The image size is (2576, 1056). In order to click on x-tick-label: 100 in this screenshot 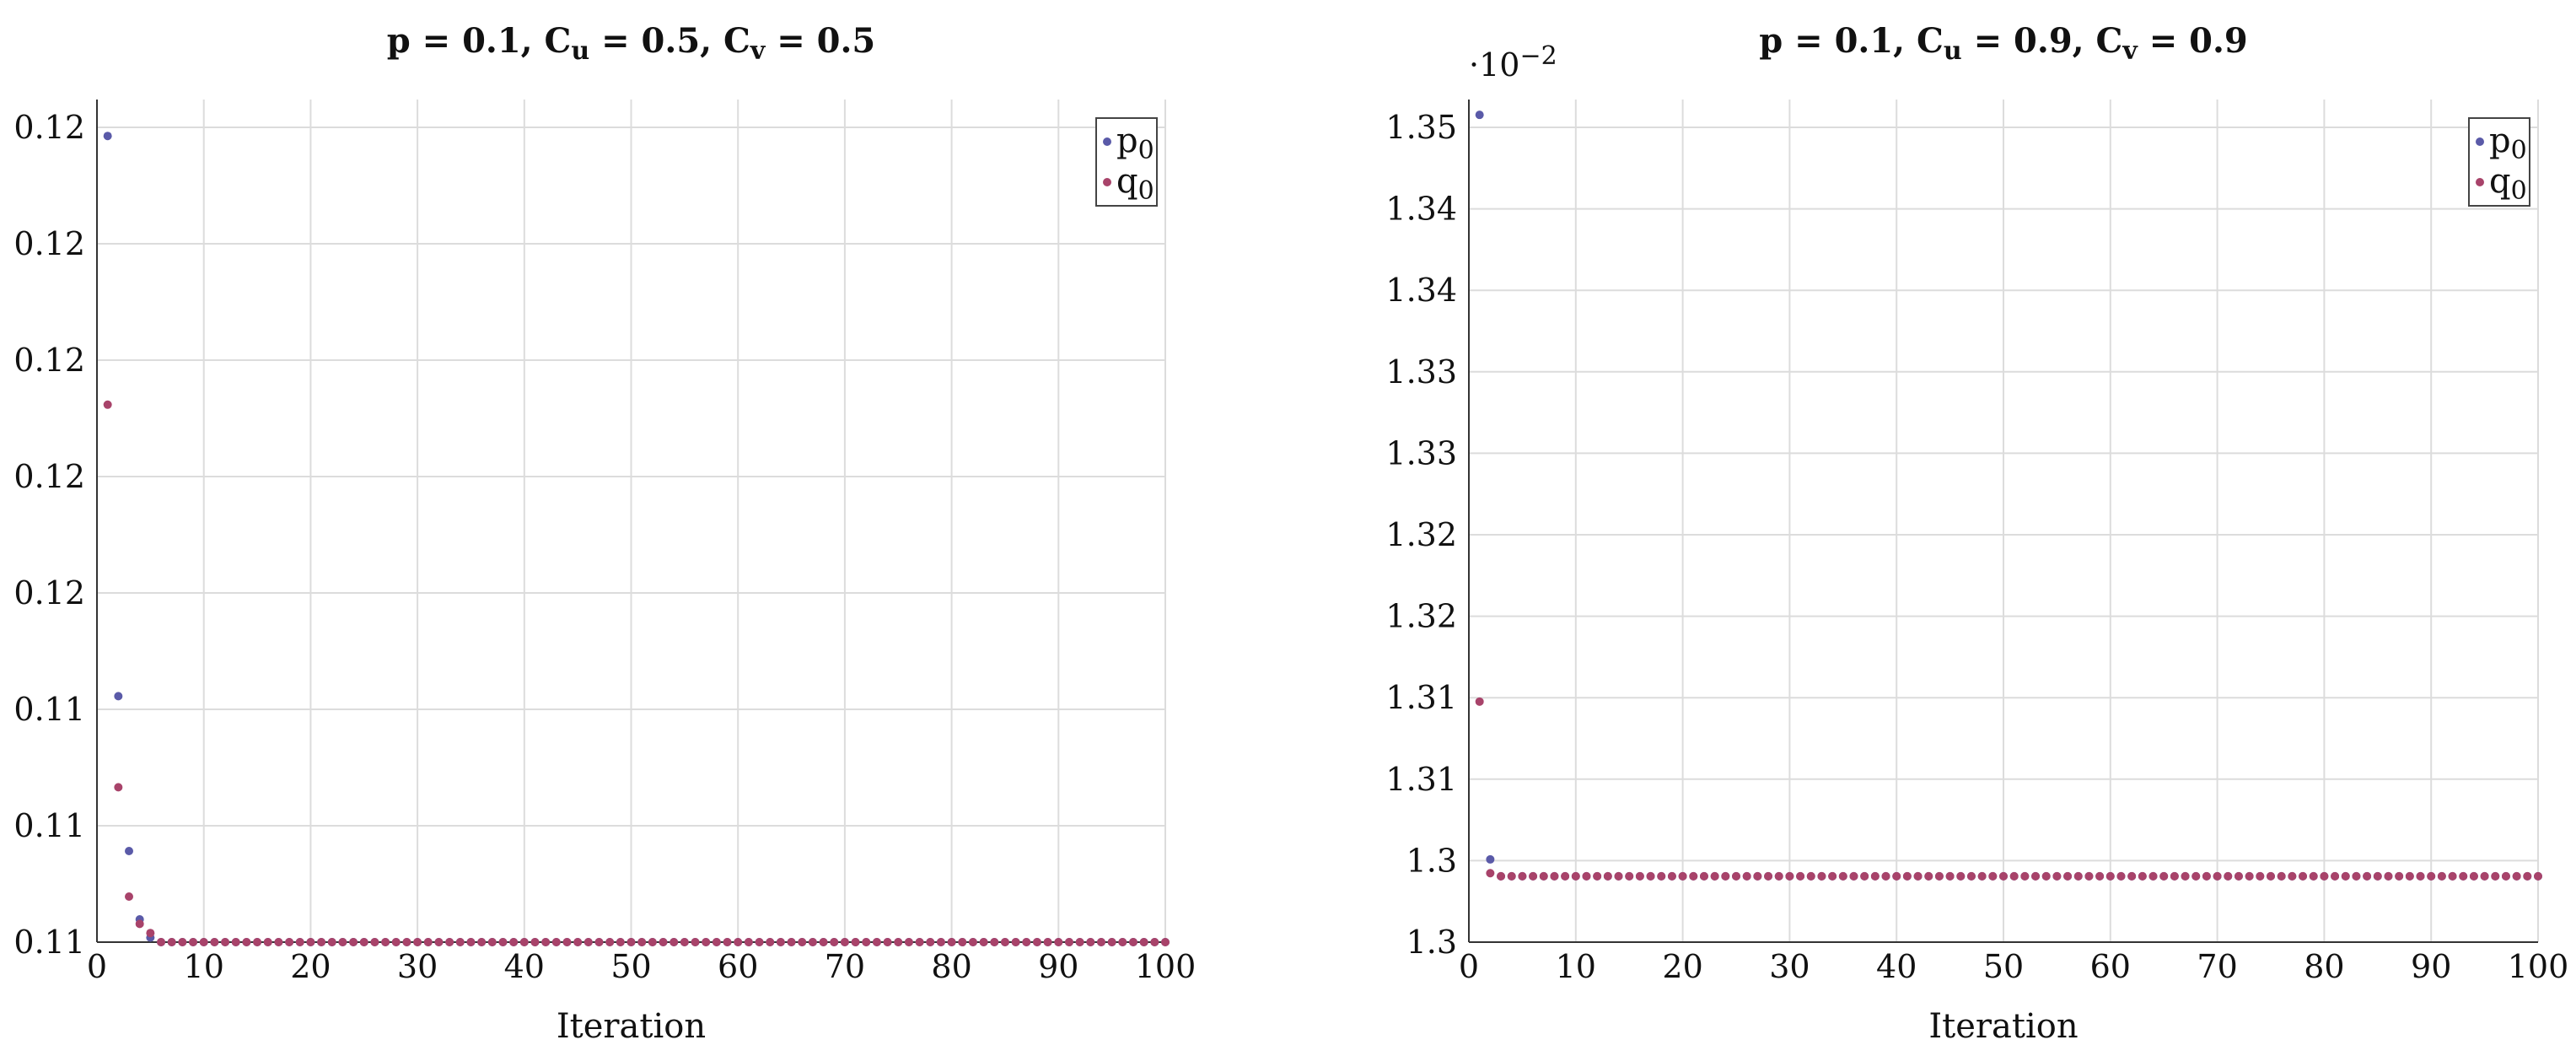, I will do `click(1166, 966)`.